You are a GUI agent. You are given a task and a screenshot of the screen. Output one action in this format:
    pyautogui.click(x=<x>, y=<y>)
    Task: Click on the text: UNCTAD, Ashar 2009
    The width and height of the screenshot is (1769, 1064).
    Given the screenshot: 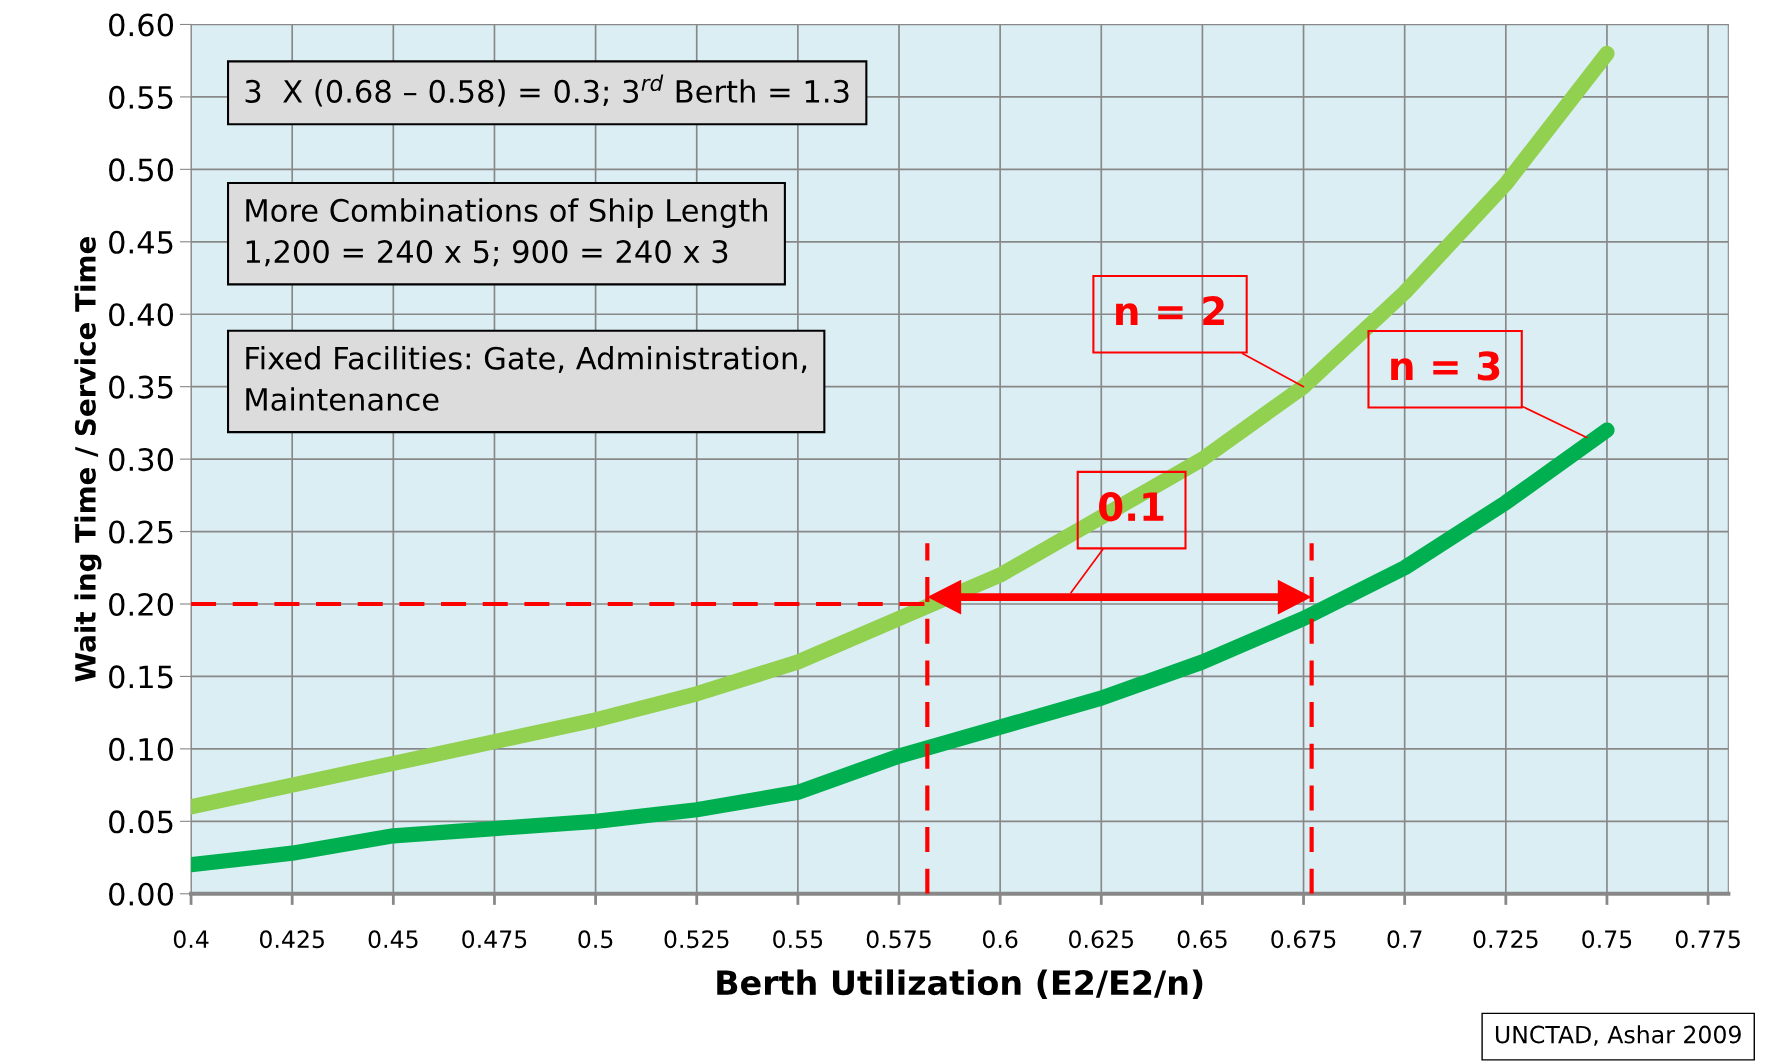 What is the action you would take?
    pyautogui.click(x=1618, y=1035)
    